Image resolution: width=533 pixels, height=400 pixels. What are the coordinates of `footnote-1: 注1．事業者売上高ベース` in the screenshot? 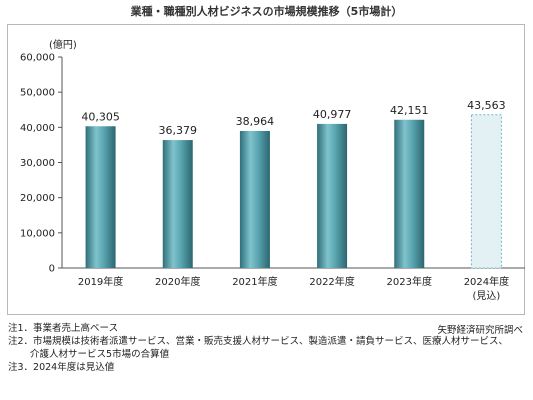 It's located at (63, 328).